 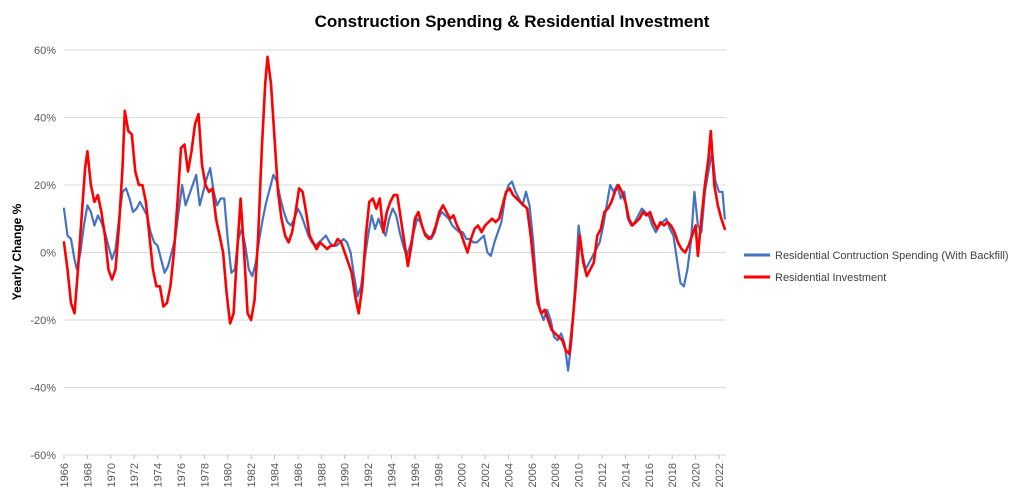 I want to click on x-tick-label: 2002, so click(x=486, y=475).